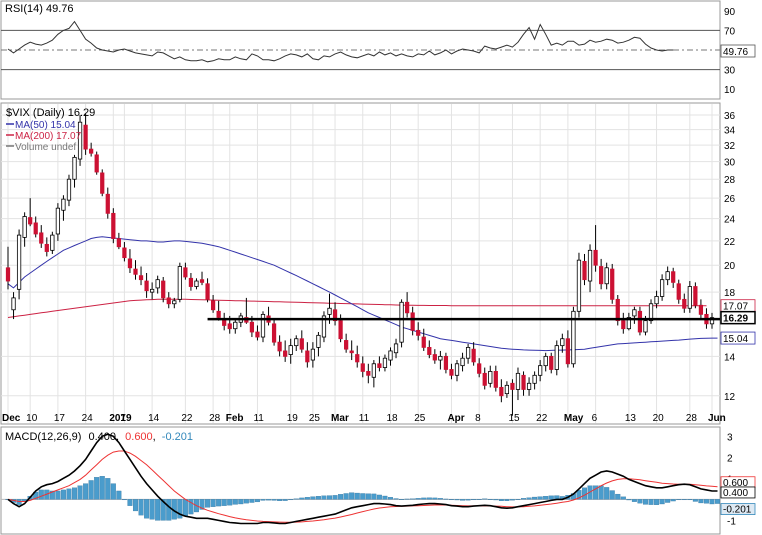 The image size is (762, 535). What do you see at coordinates (730, 220) in the screenshot?
I see `price-tick-label: 24` at bounding box center [730, 220].